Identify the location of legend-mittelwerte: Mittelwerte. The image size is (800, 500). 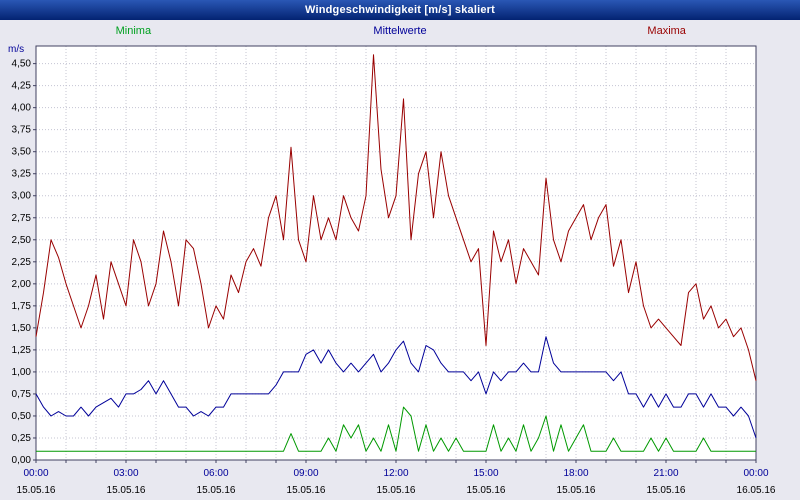
(400, 31).